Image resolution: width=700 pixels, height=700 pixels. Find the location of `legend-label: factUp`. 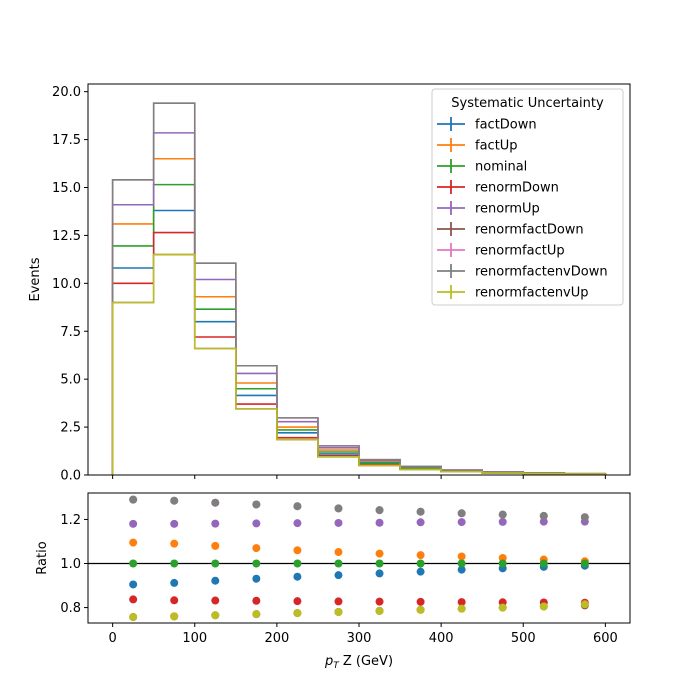

legend-label: factUp is located at coordinates (496, 146).